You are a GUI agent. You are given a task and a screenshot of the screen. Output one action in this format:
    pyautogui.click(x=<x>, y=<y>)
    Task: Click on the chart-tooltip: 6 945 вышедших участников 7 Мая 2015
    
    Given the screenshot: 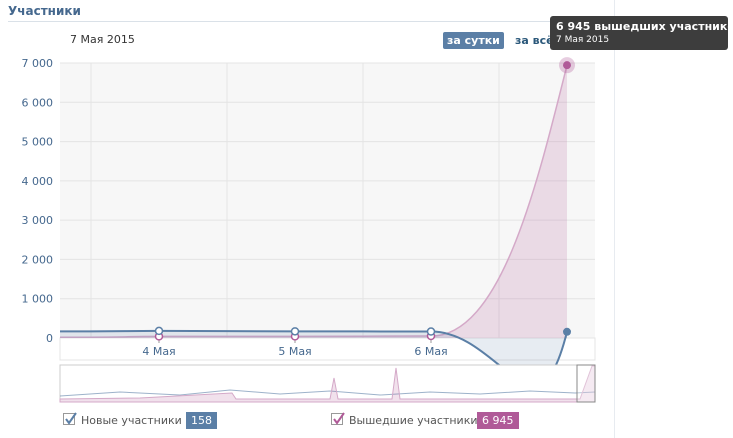 What is the action you would take?
    pyautogui.click(x=641, y=33)
    